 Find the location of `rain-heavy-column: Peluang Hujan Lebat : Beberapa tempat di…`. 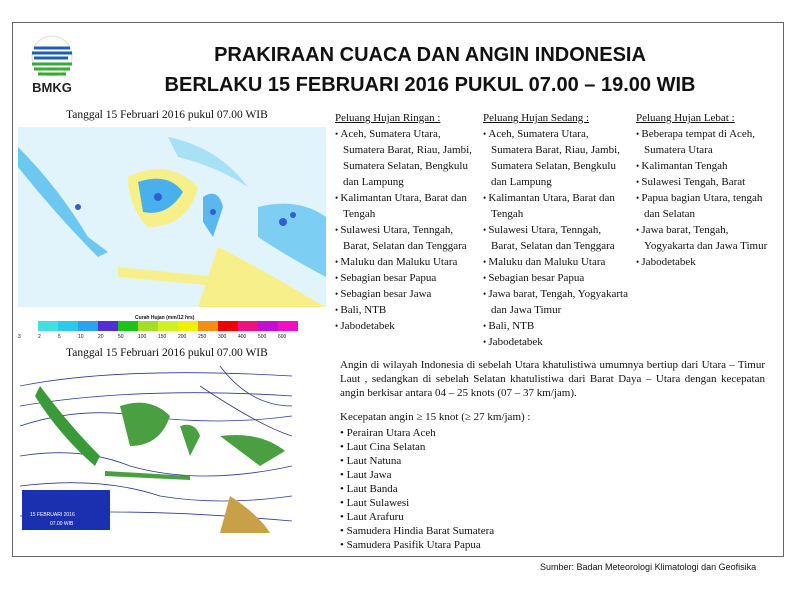

rain-heavy-column: Peluang Hujan Lebat : Beberapa tempat di… is located at coordinates (706, 190).